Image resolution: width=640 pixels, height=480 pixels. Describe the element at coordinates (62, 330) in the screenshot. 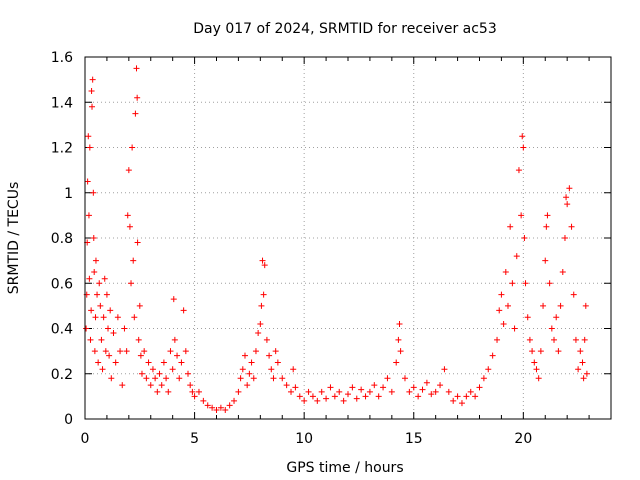

I see `y-tick-label: 0.4` at that location.